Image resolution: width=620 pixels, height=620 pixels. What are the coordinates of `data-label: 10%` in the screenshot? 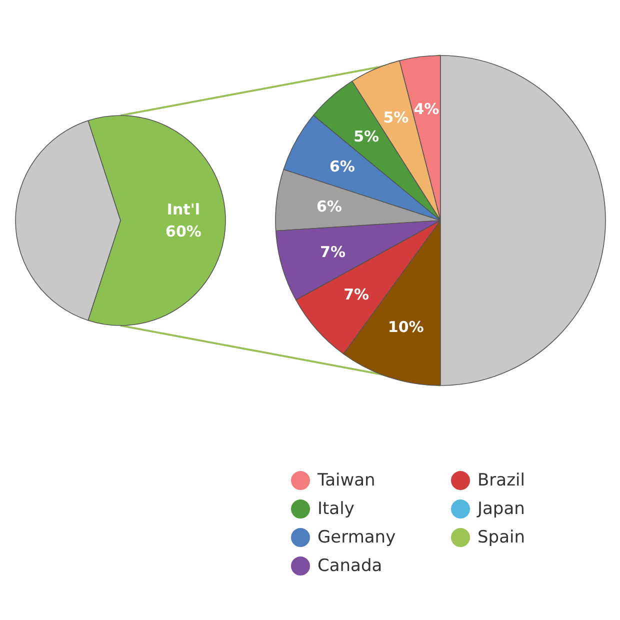 It's located at (406, 327).